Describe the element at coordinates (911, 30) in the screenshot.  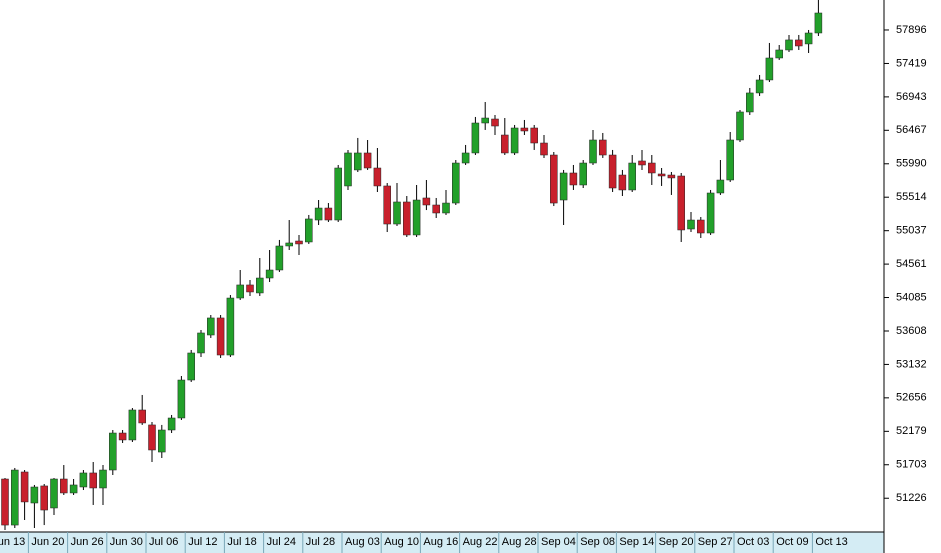
I see `y-tick-label: 57896` at that location.